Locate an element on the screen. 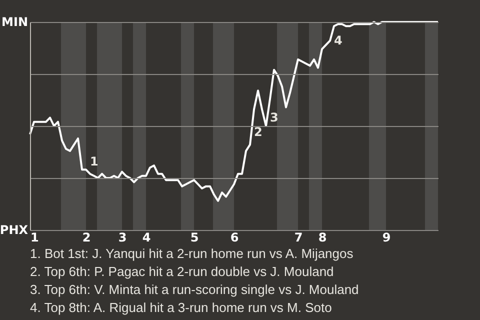 The width and height of the screenshot is (480, 320). text: 1. Bot 1st: J. Yanqui hit a 2-run home run vs A. Mijangos is located at coordinates (192, 254).